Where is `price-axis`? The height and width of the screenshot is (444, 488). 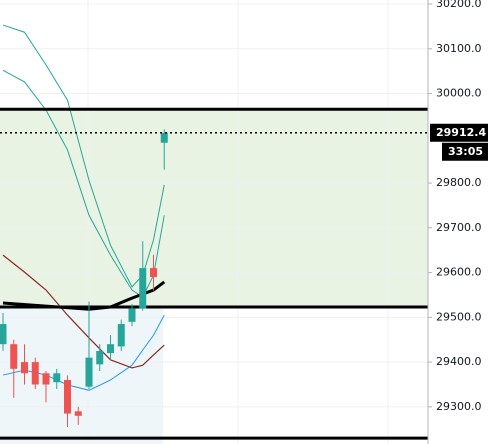 price-axis is located at coordinates (458, 222).